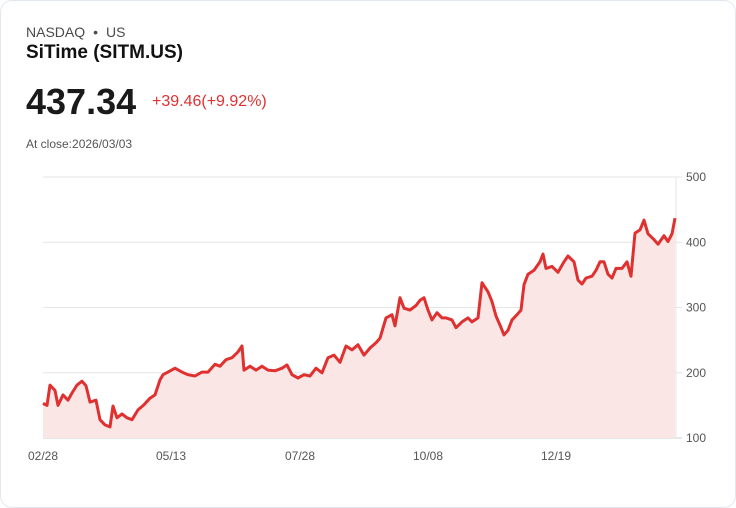  What do you see at coordinates (43, 456) in the screenshot?
I see `x-tick-label: 02/28` at bounding box center [43, 456].